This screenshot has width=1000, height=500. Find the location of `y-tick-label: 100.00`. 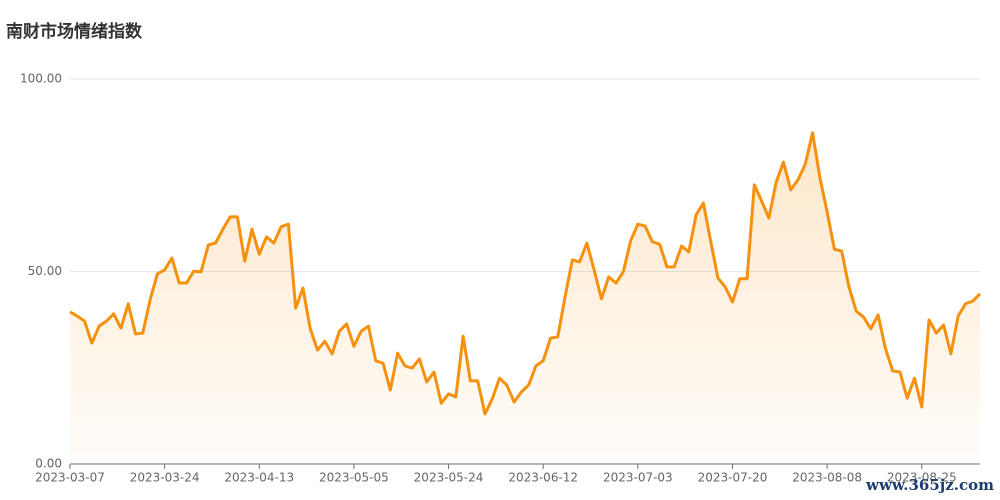

y-tick-label: 100.00 is located at coordinates (41, 79).